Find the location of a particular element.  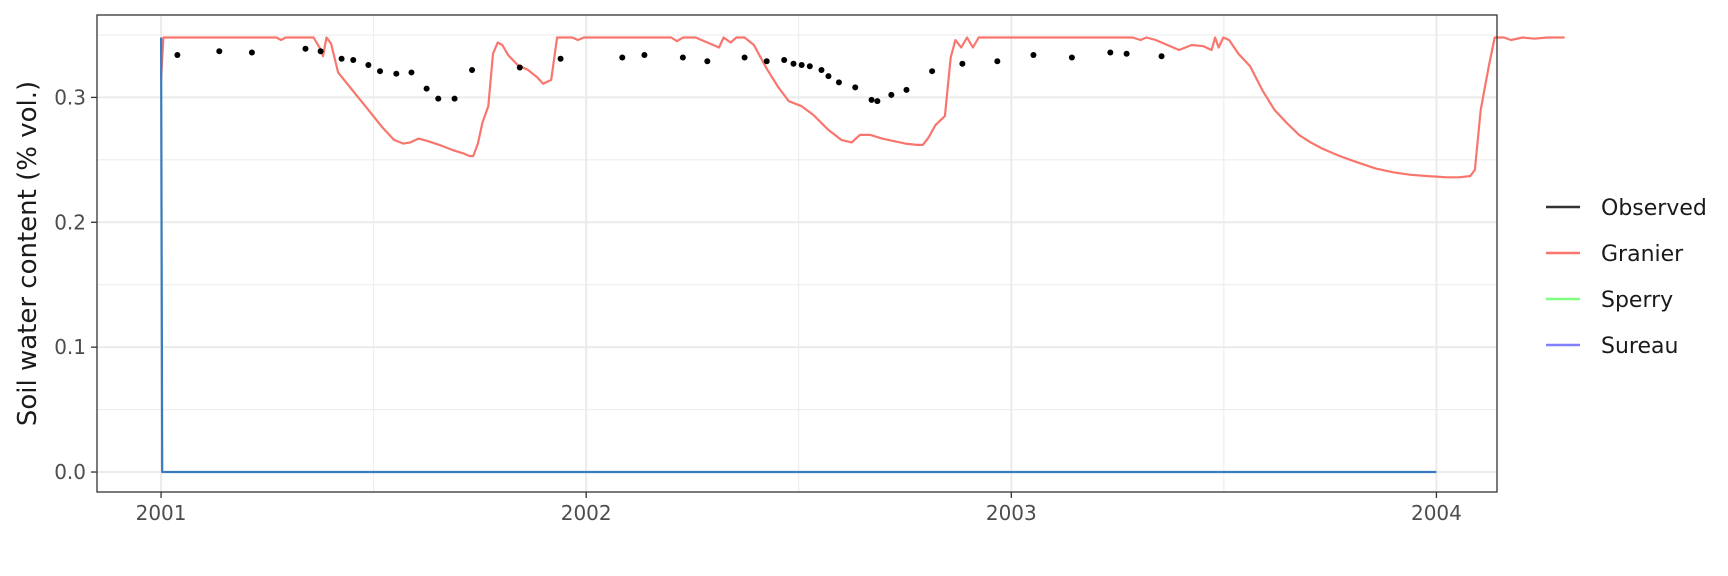

y-tick-label: 0.3 is located at coordinates (70, 97).